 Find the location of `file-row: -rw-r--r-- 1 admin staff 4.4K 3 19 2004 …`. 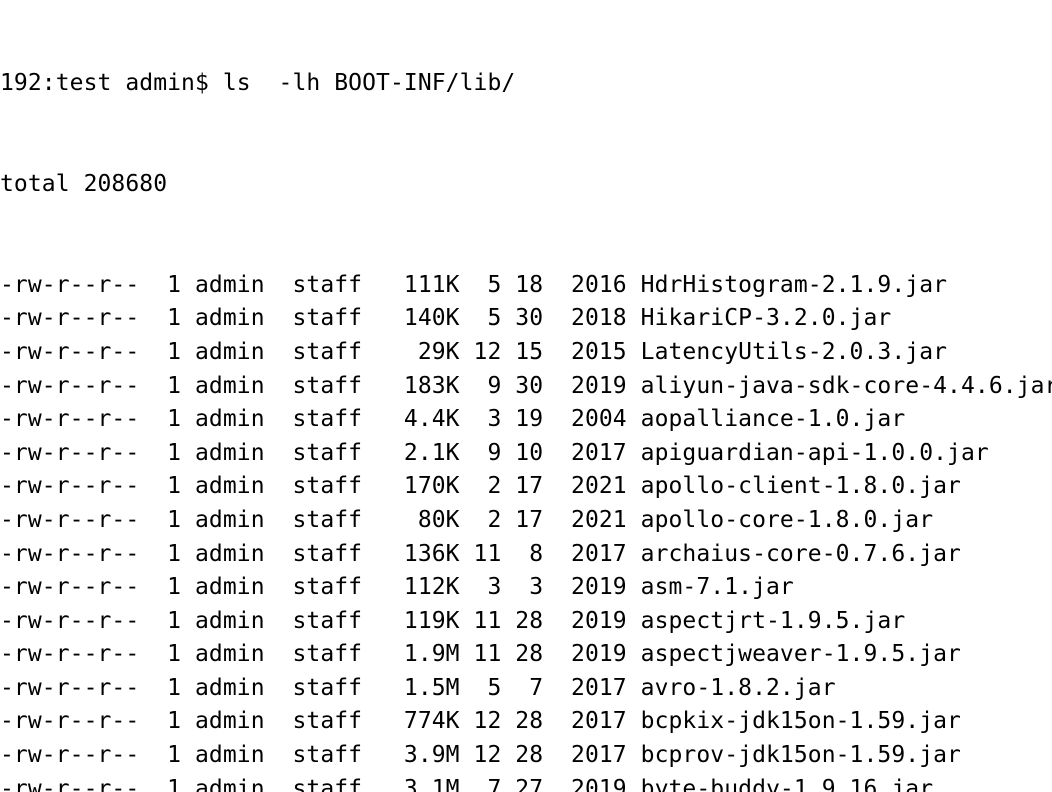

file-row: -rw-r--r-- 1 admin staff 4.4K 3 19 2004 … is located at coordinates (453, 419).